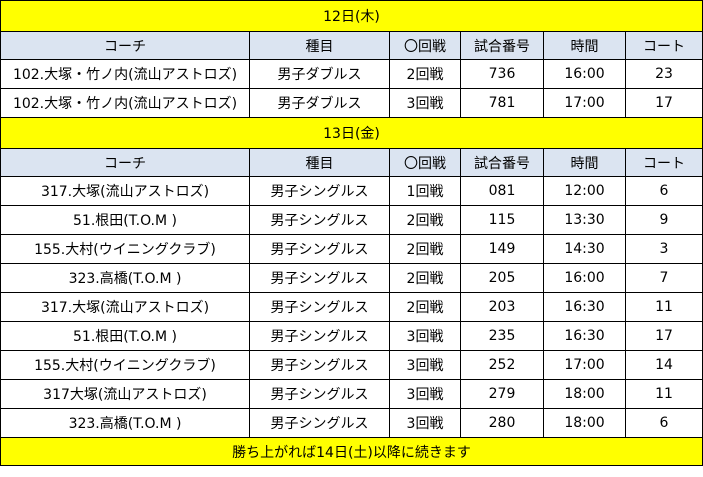 The image size is (703, 477). Describe the element at coordinates (502, 74) in the screenshot. I see `cell-match-number: 736` at that location.